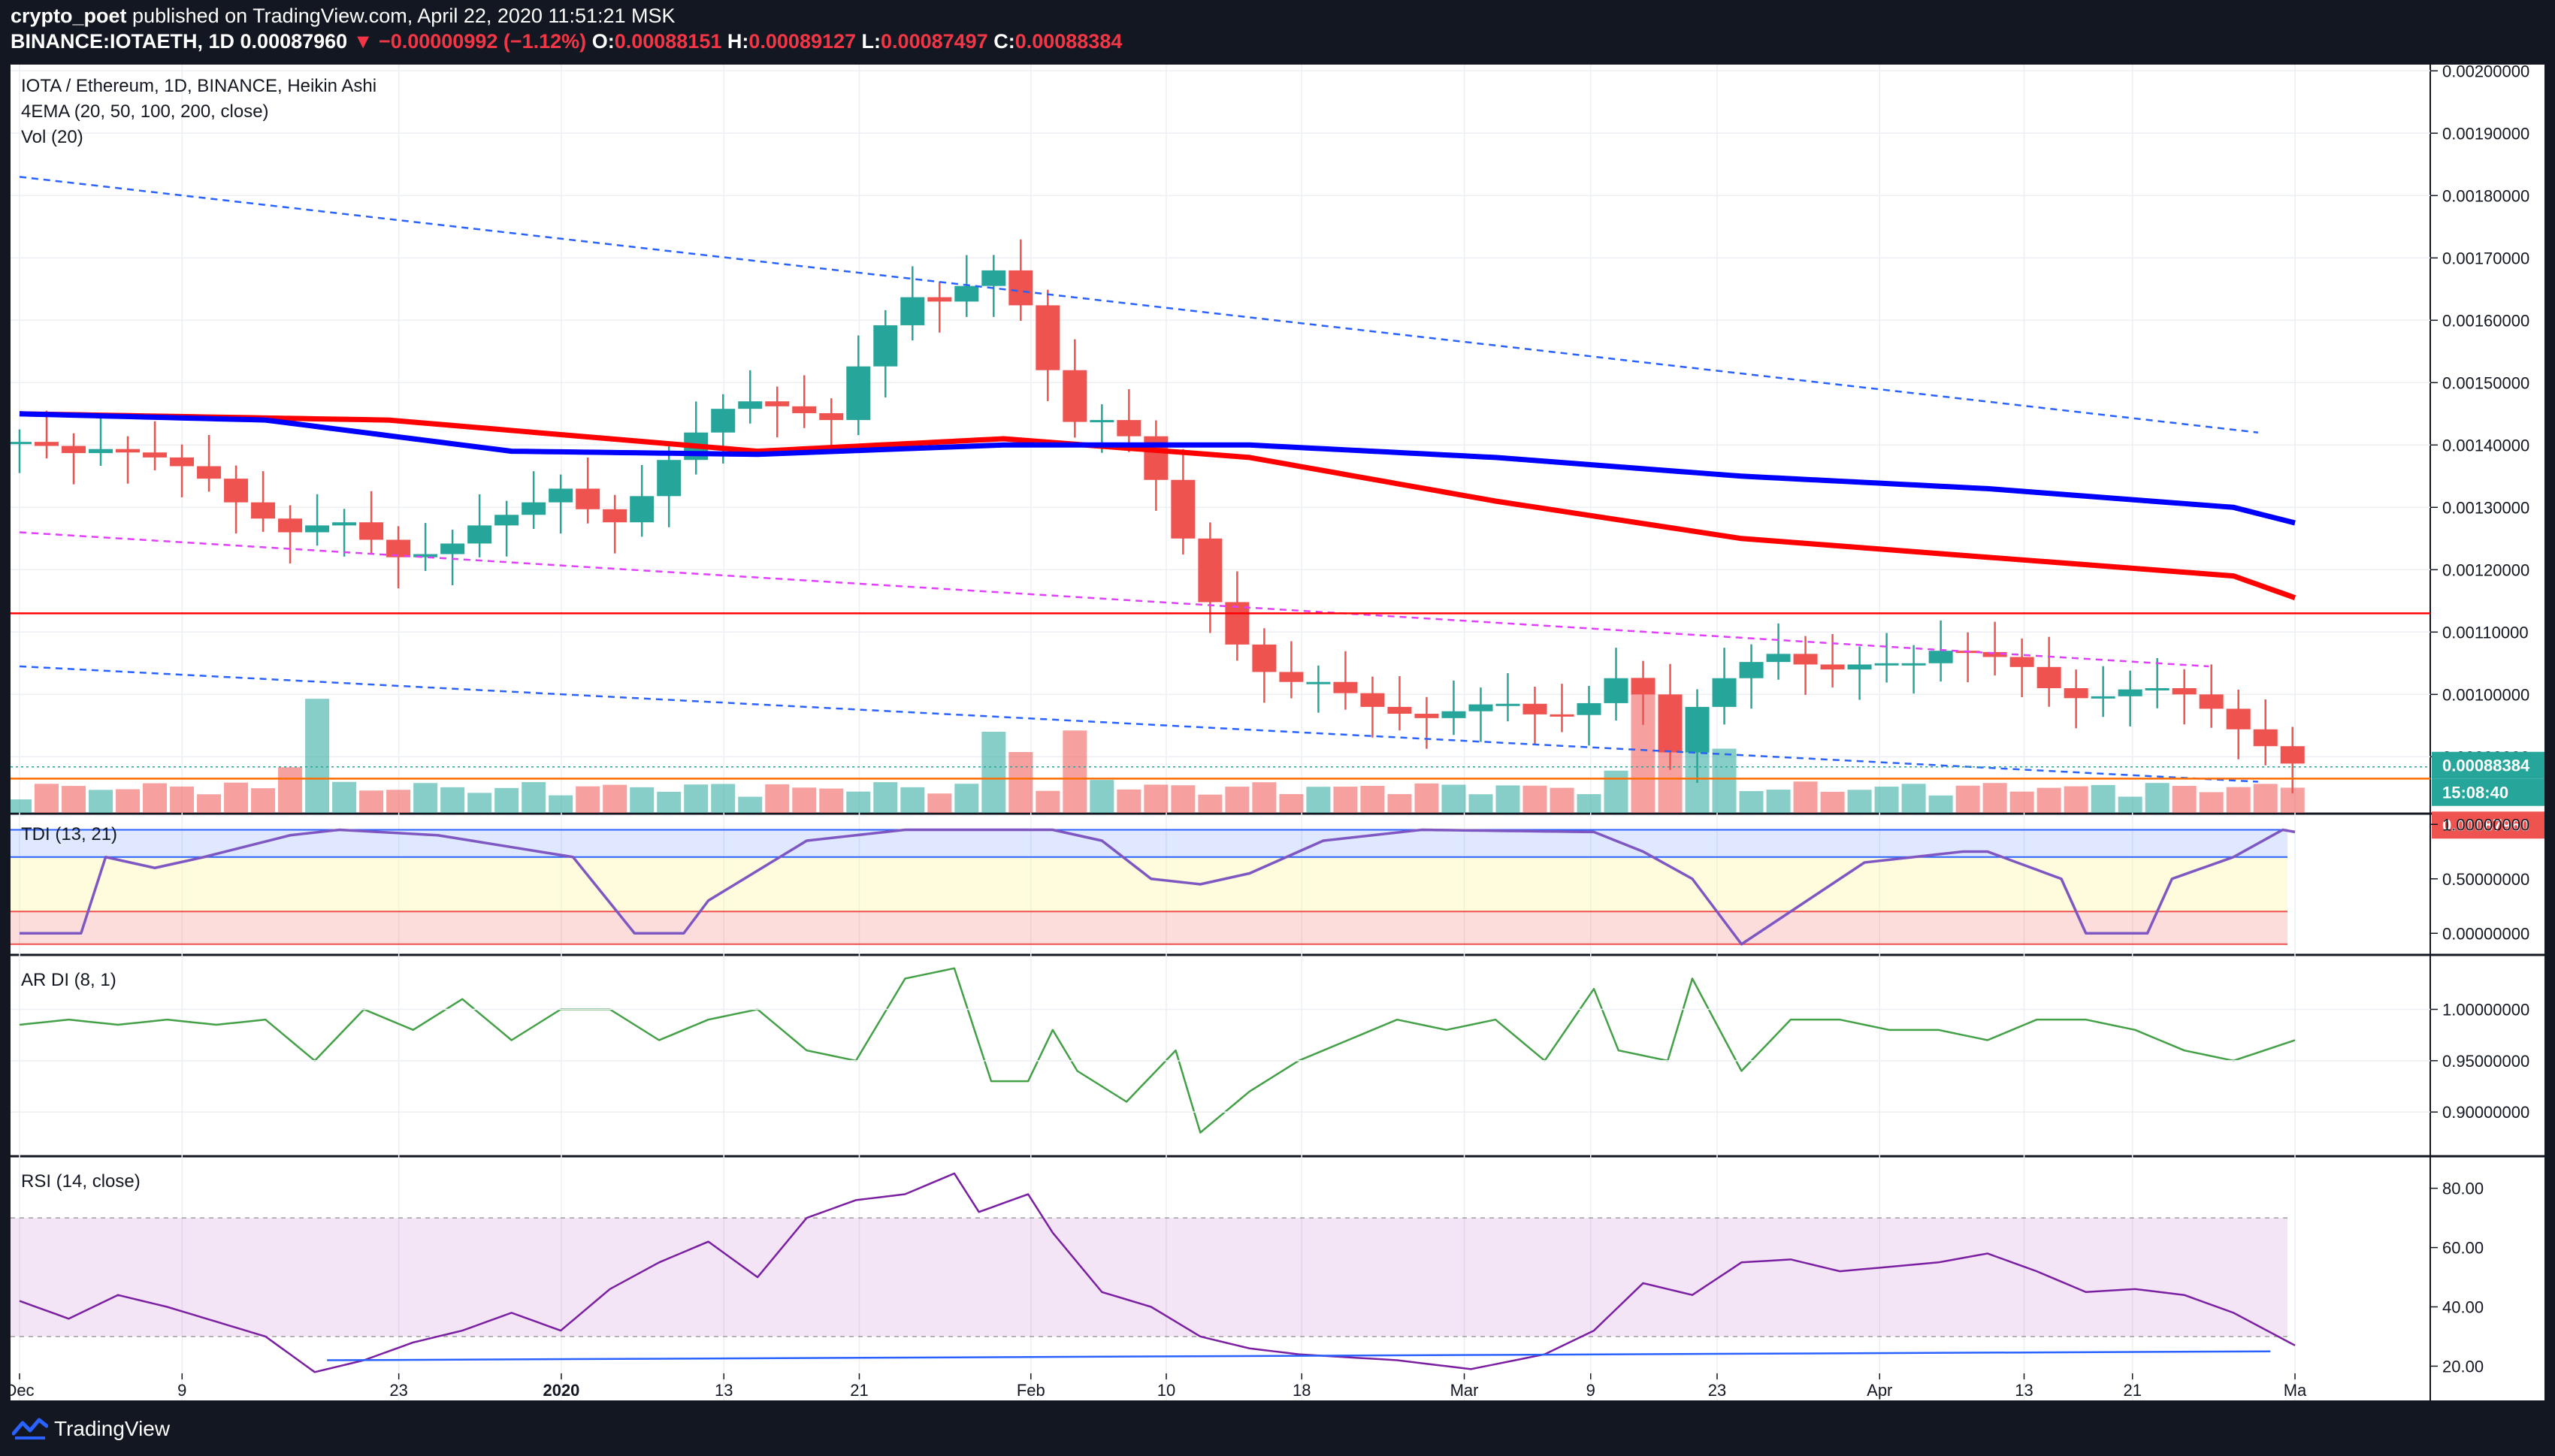 The height and width of the screenshot is (1456, 2555). I want to click on tdi-title: TDI (13, 21), so click(69, 834).